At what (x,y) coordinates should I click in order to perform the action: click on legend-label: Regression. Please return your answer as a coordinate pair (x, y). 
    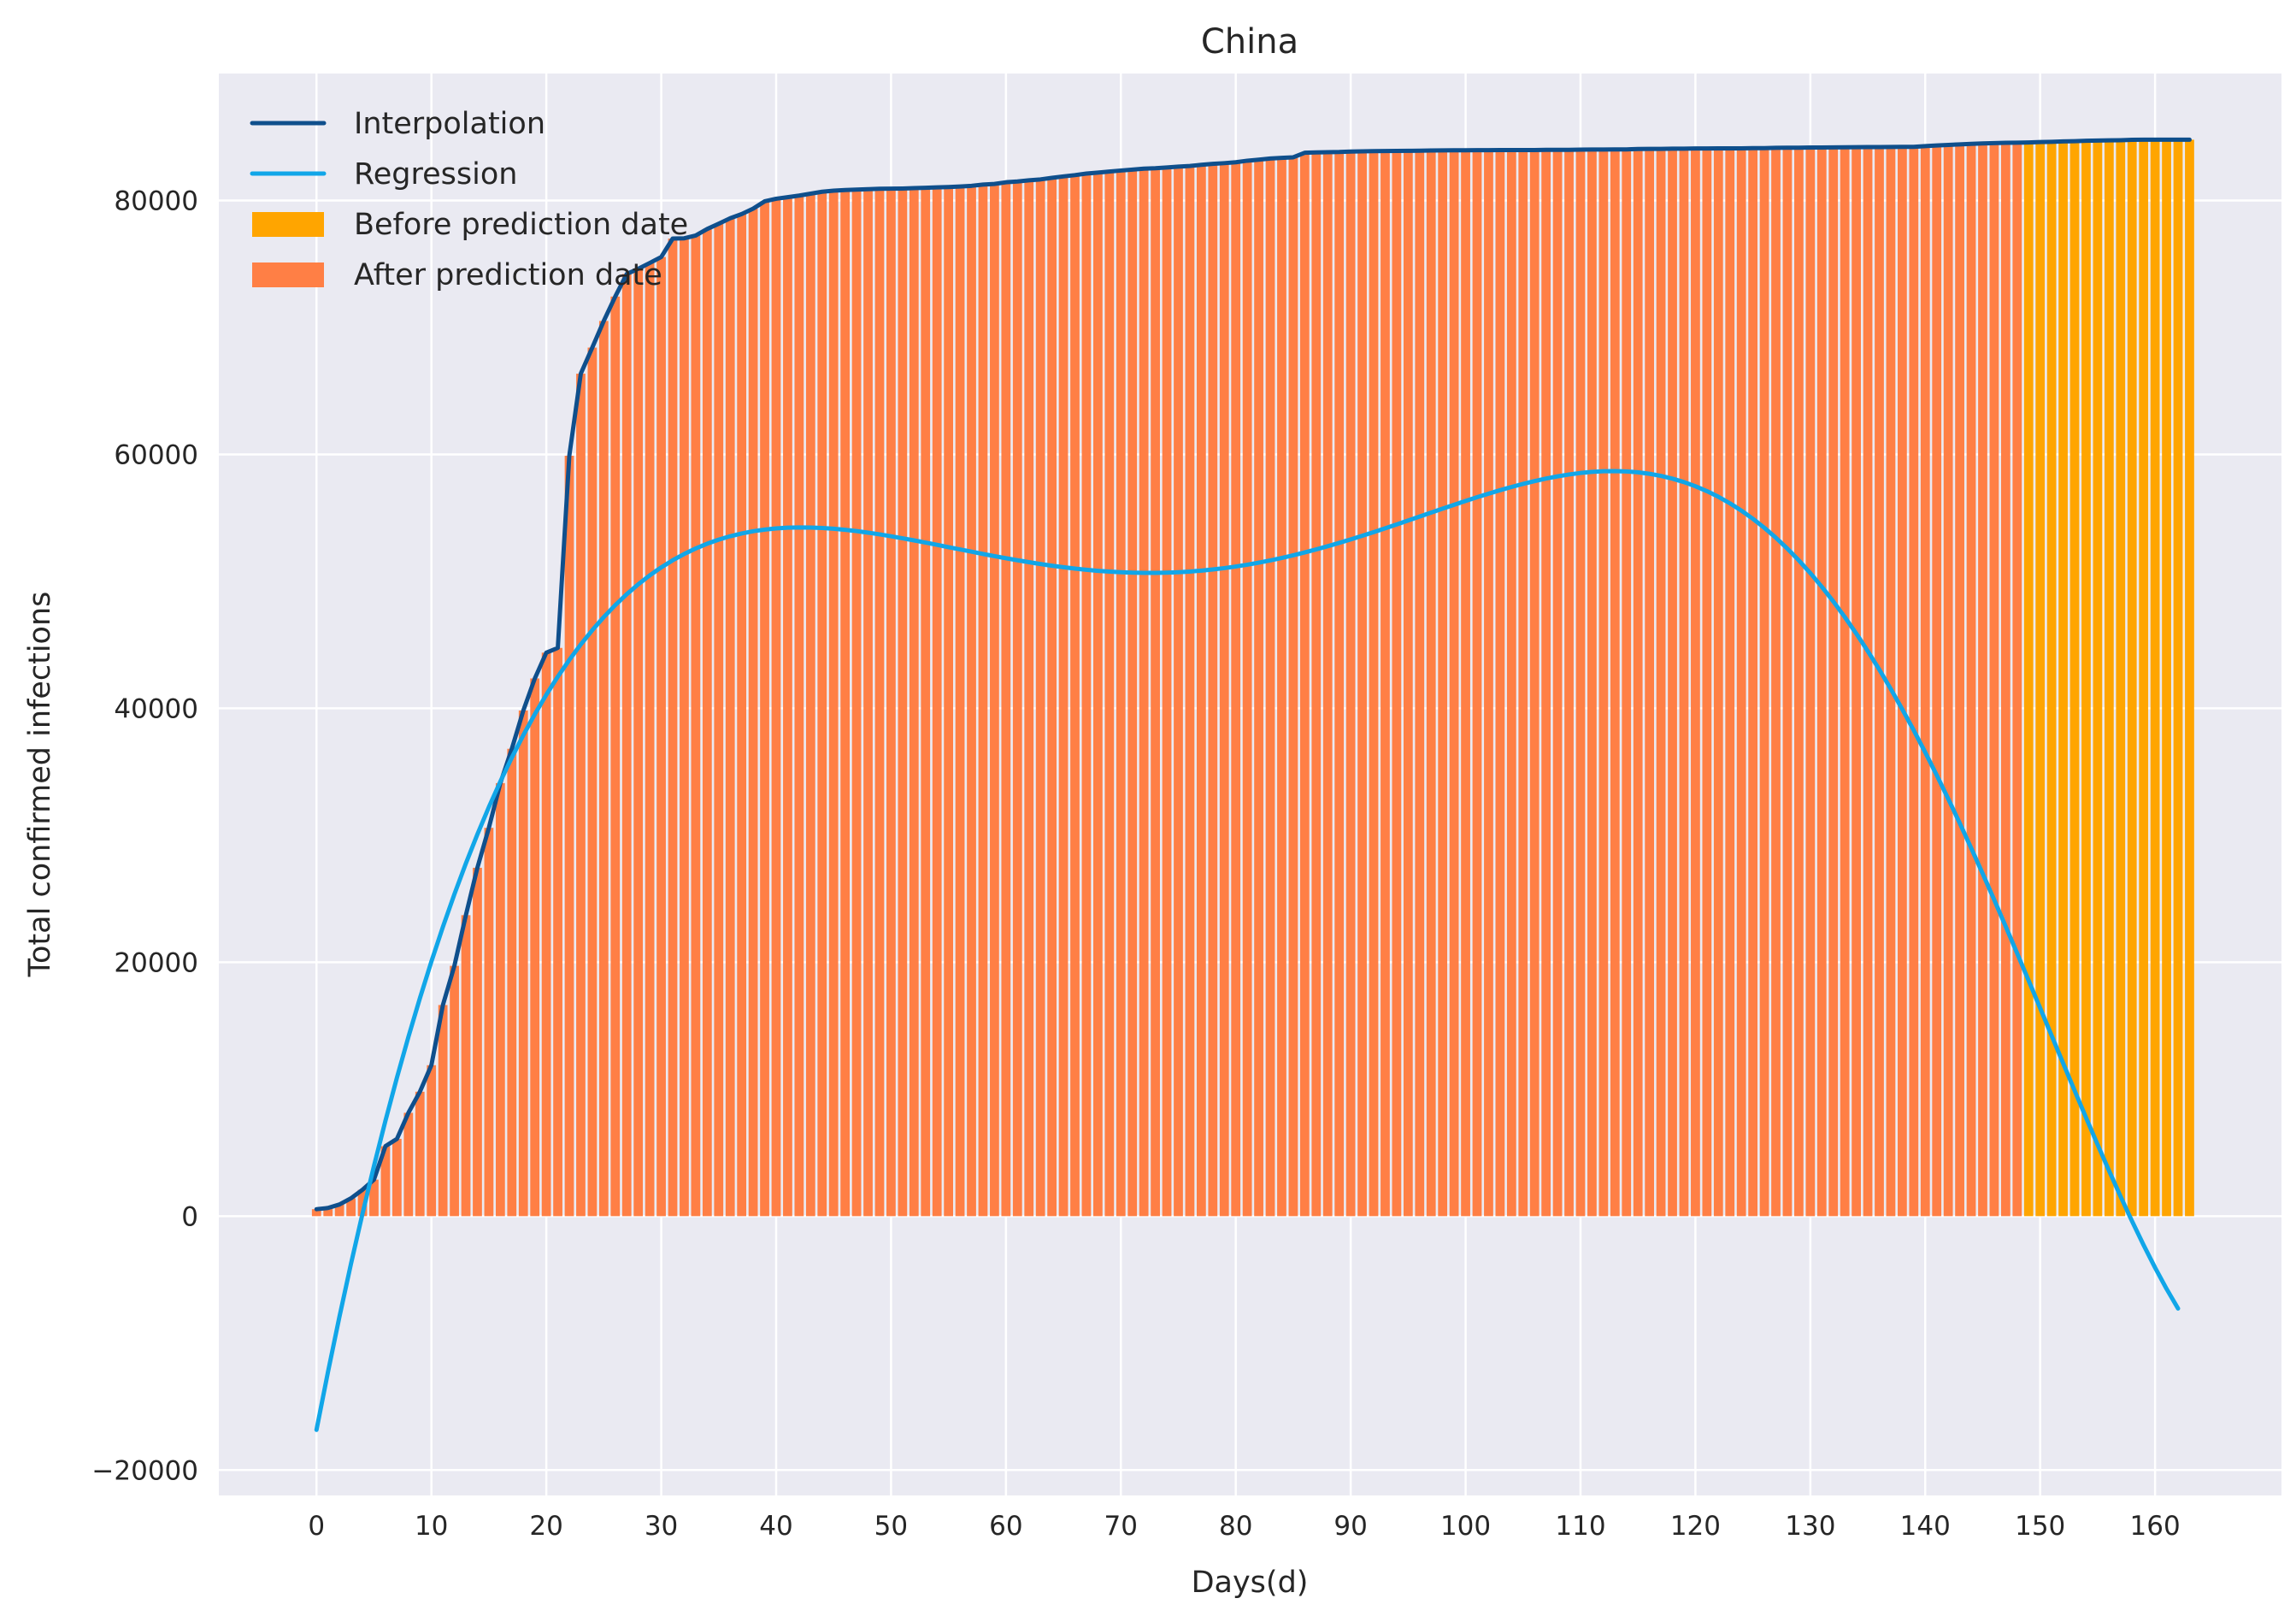
    Looking at the image, I should click on (435, 174).